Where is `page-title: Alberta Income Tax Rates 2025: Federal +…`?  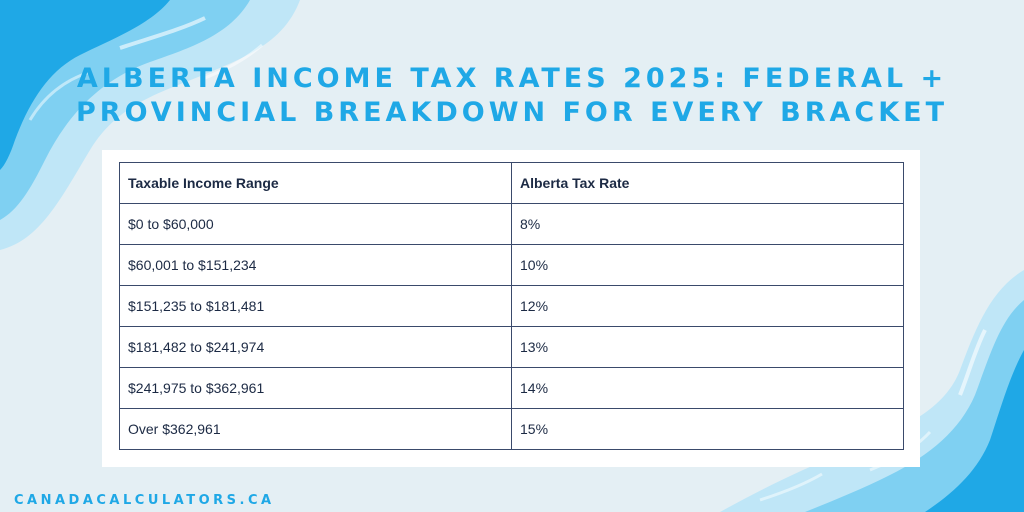
page-title: Alberta Income Tax Rates 2025: Federal +… is located at coordinates (512, 96).